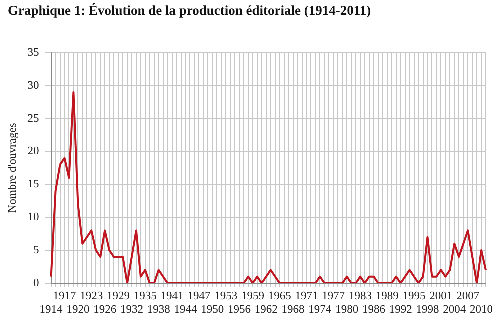 The image size is (500, 321). Describe the element at coordinates (401, 310) in the screenshot. I see `x-tick-label: 1992` at that location.